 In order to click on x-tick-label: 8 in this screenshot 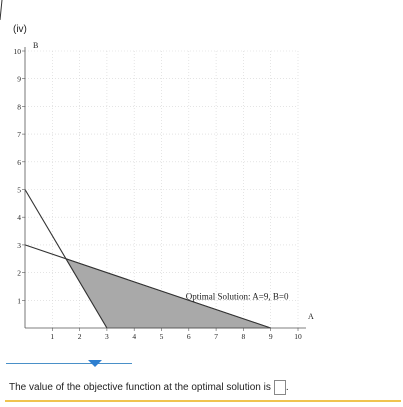, I will do `click(244, 336)`.